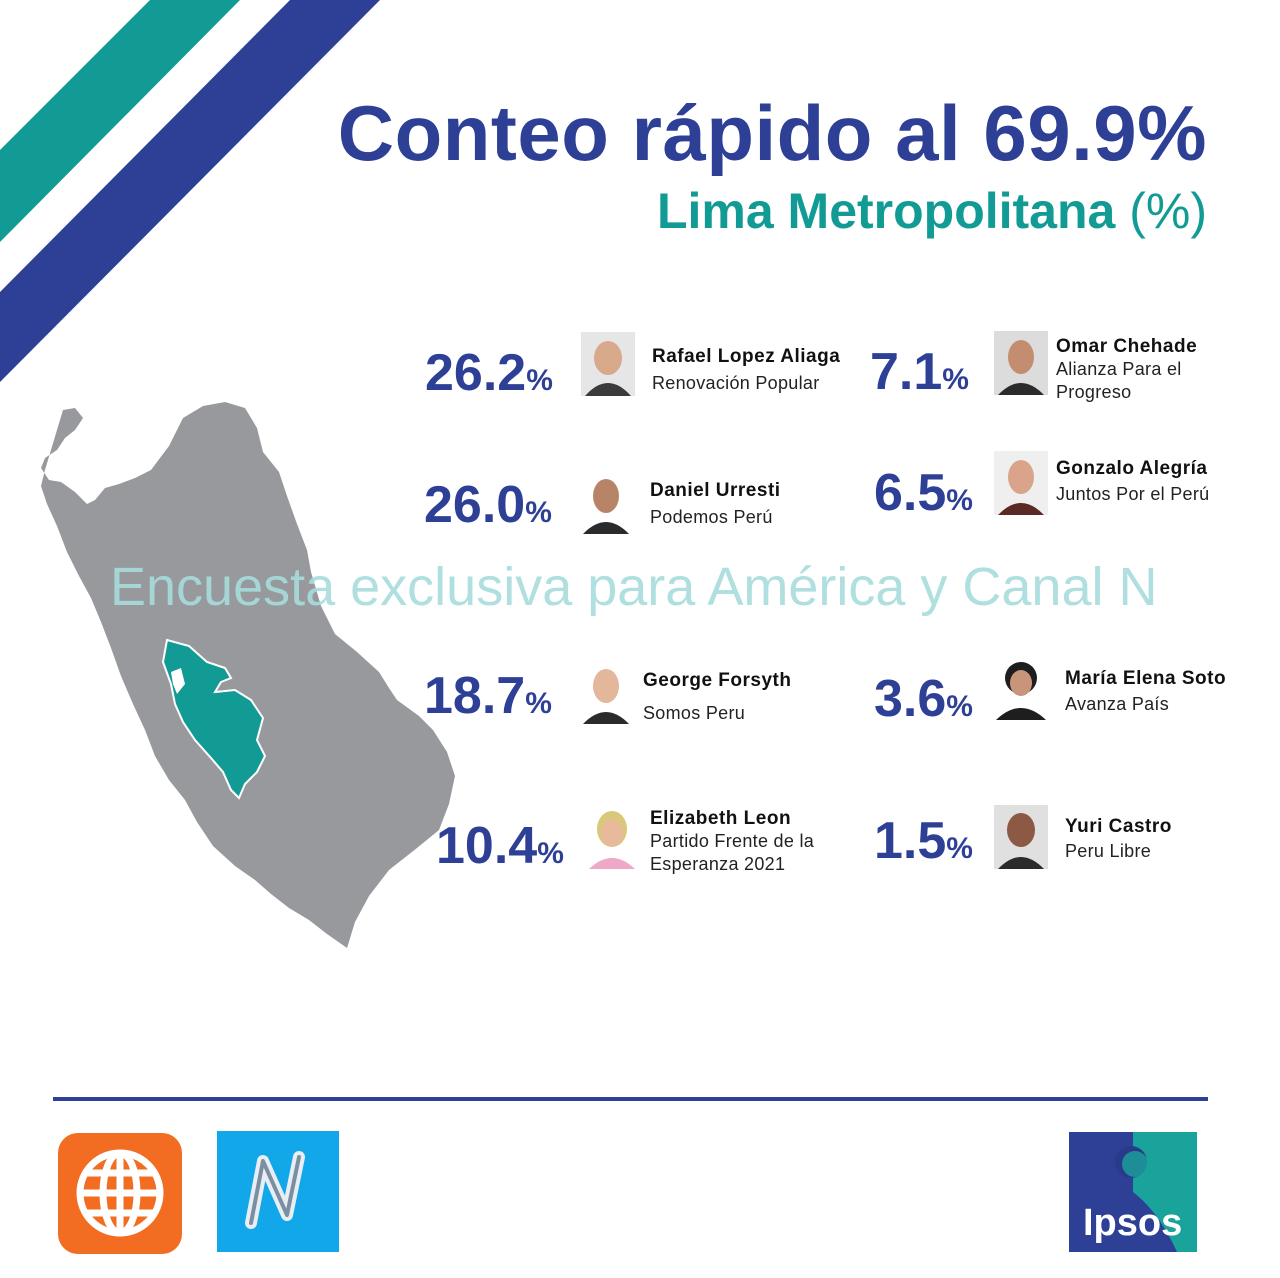 This screenshot has height=1278, width=1280. I want to click on page-subtitle: Lima Metropolitana (%), so click(932, 211).